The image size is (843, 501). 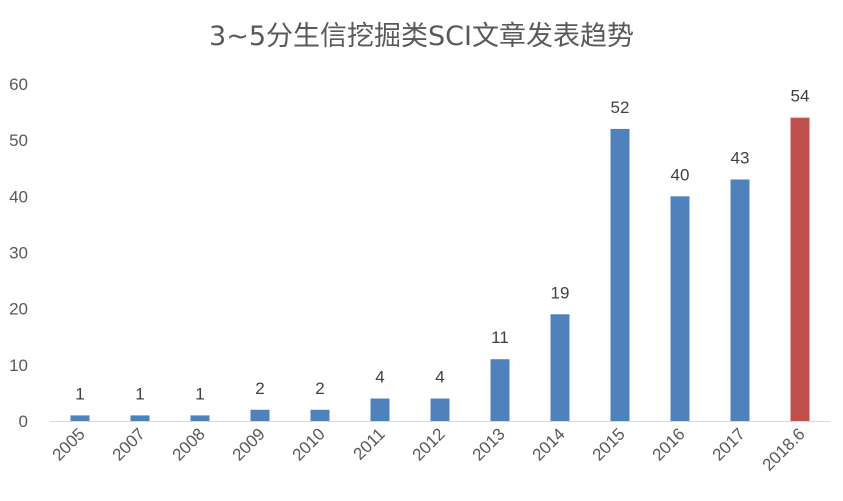 I want to click on y-axis: 0 10 20 30 40 50 60, so click(x=18, y=253).